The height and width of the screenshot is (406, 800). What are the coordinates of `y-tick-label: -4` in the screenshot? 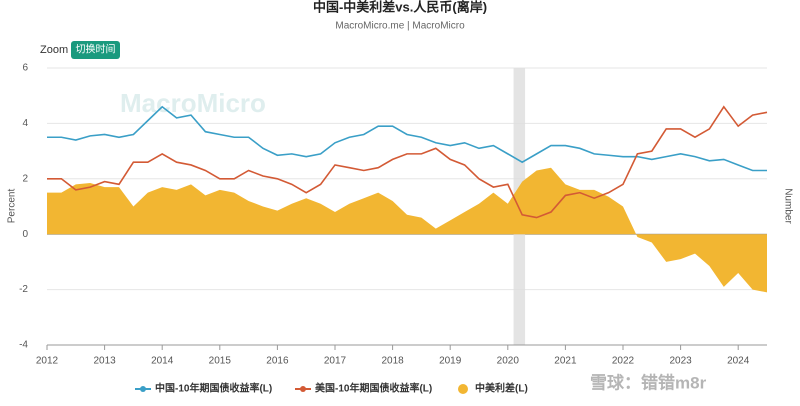 It's located at (23, 345).